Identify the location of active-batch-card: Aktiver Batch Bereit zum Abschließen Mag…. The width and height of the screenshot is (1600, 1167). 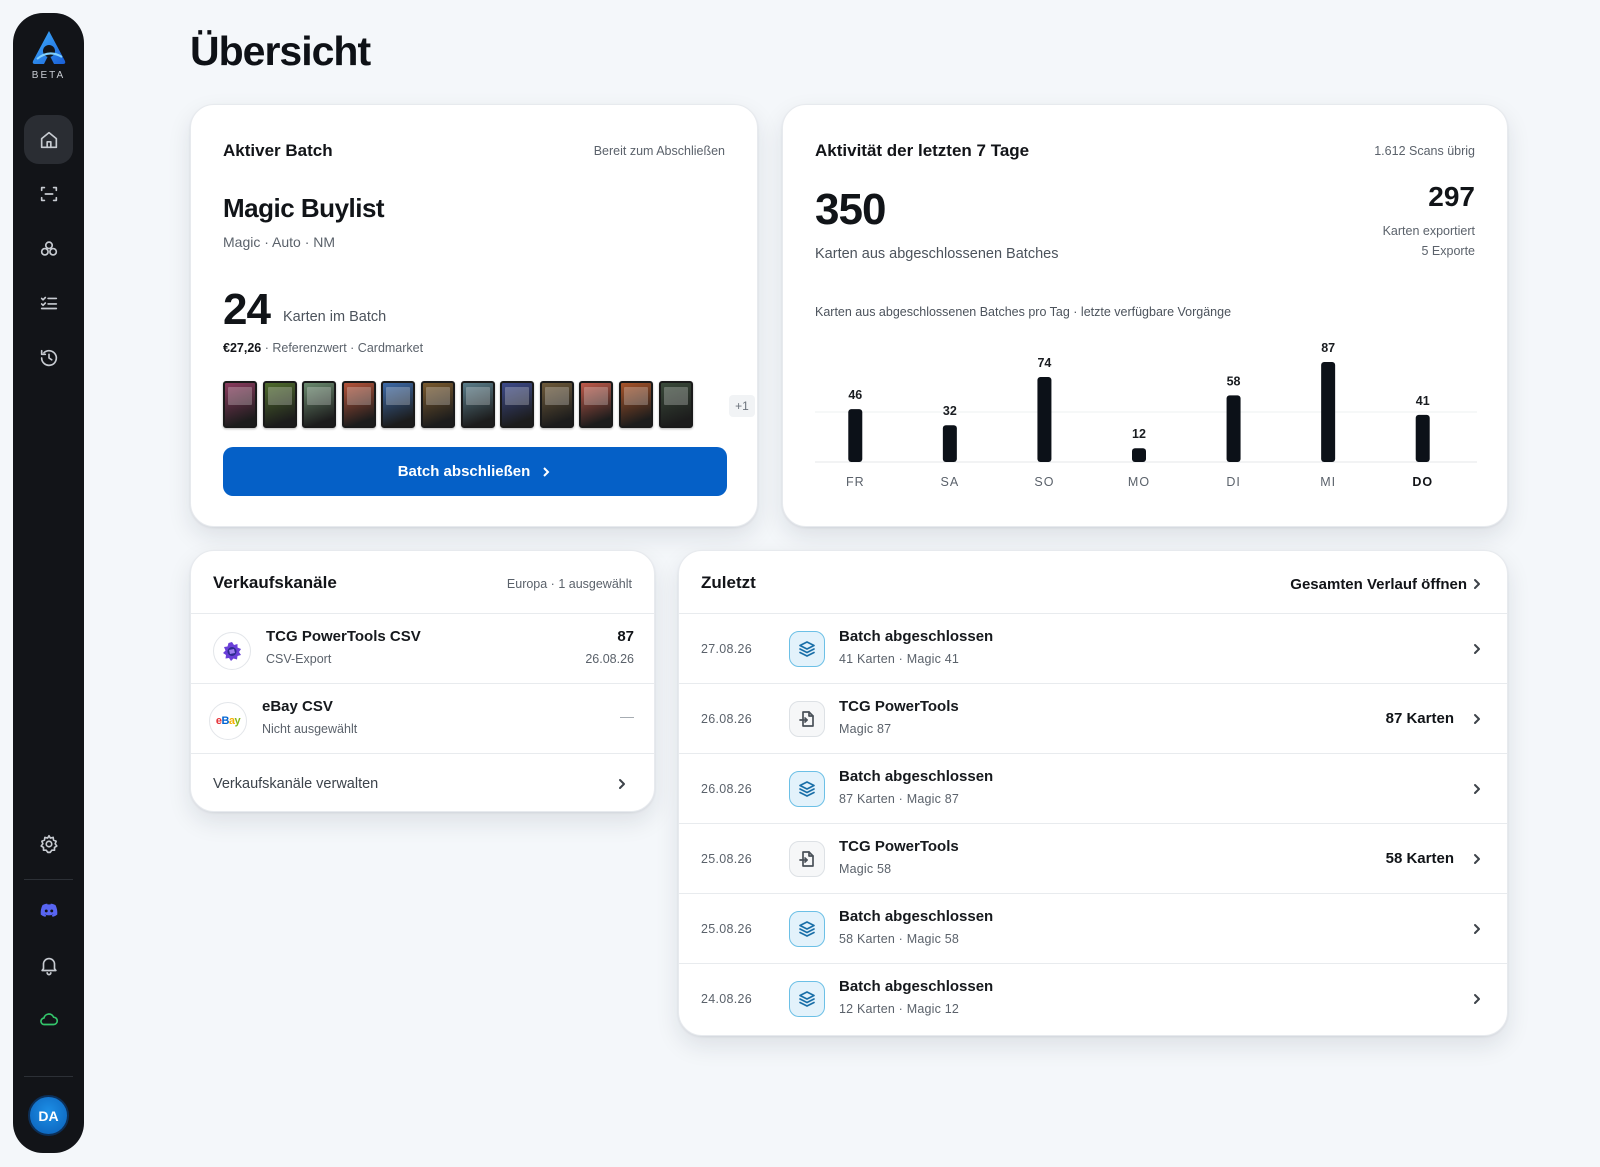
(474, 315).